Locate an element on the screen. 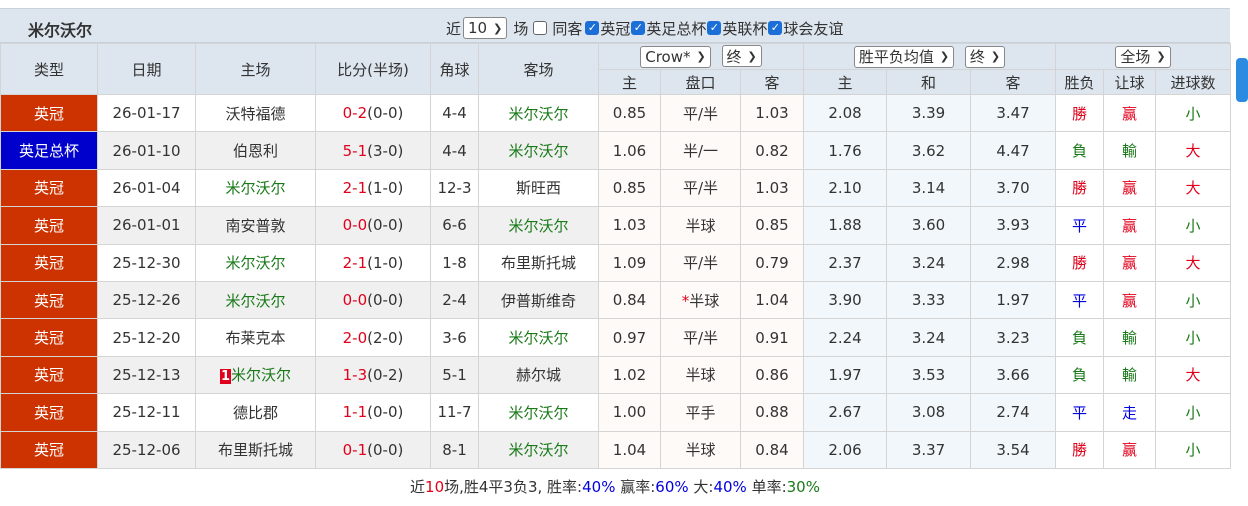  home-team: 布里斯托城 is located at coordinates (255, 450).